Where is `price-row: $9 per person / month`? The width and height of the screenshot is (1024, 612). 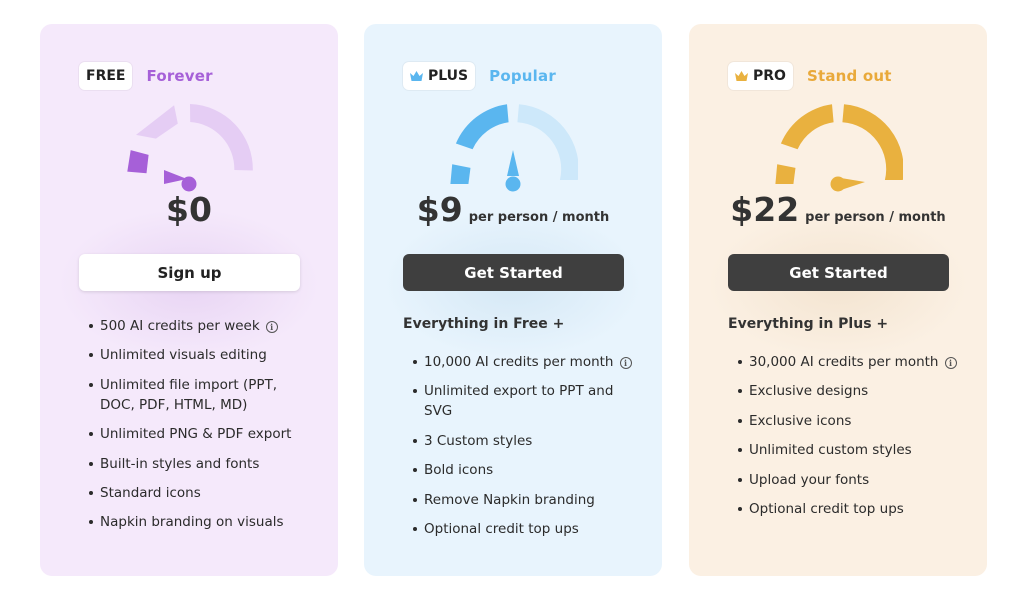
price-row: $9 per person / month is located at coordinates (513, 209).